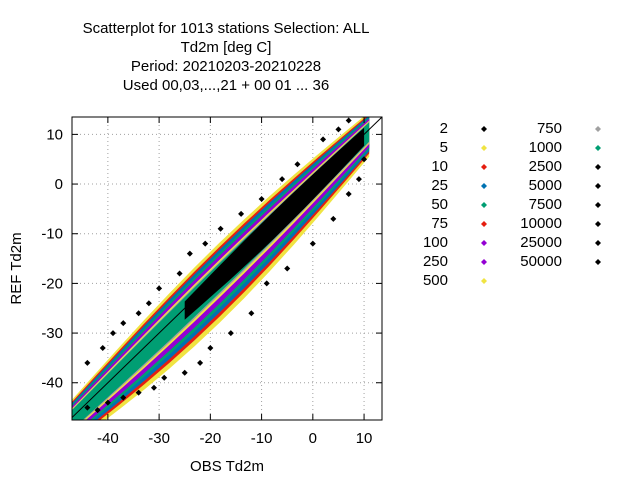 This screenshot has width=640, height=480. Describe the element at coordinates (545, 166) in the screenshot. I see `legend-label: 2500` at that location.